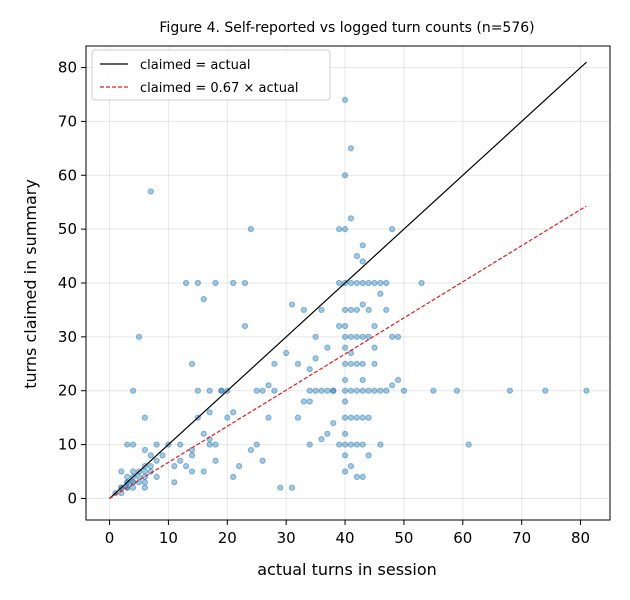  I want to click on y-tick-label: 50, so click(67, 229).